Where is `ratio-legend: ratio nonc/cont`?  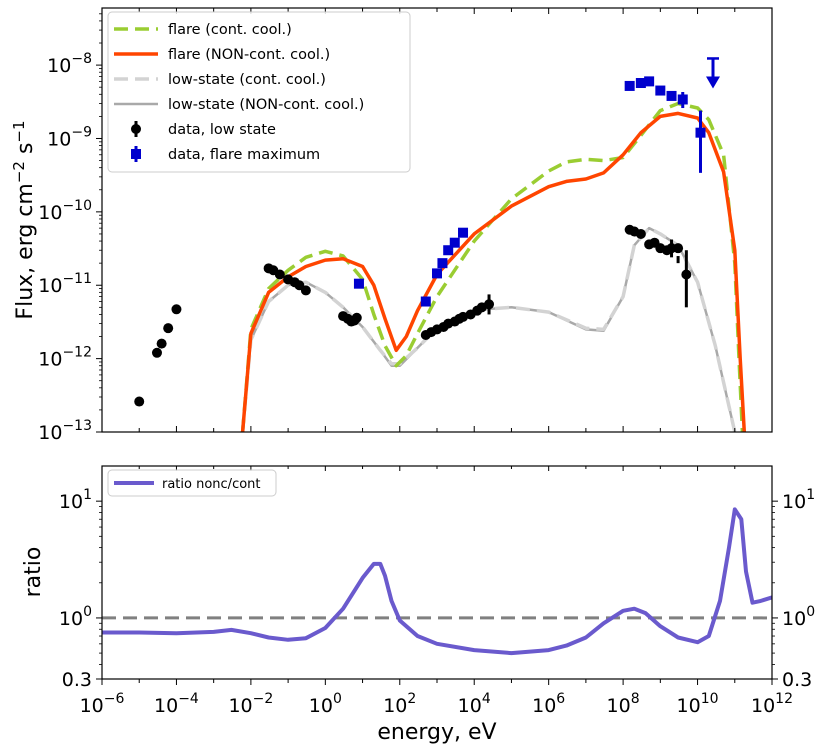 ratio-legend: ratio nonc/cont is located at coordinates (192, 483).